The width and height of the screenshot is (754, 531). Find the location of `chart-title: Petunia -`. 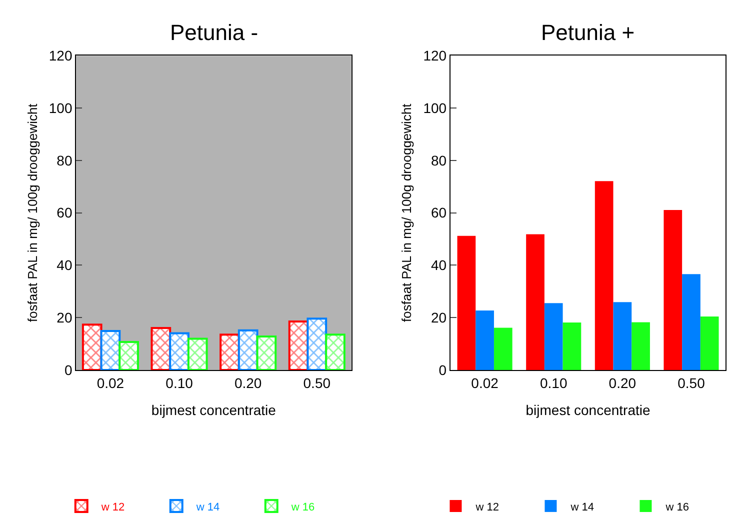

chart-title: Petunia - is located at coordinates (214, 32).